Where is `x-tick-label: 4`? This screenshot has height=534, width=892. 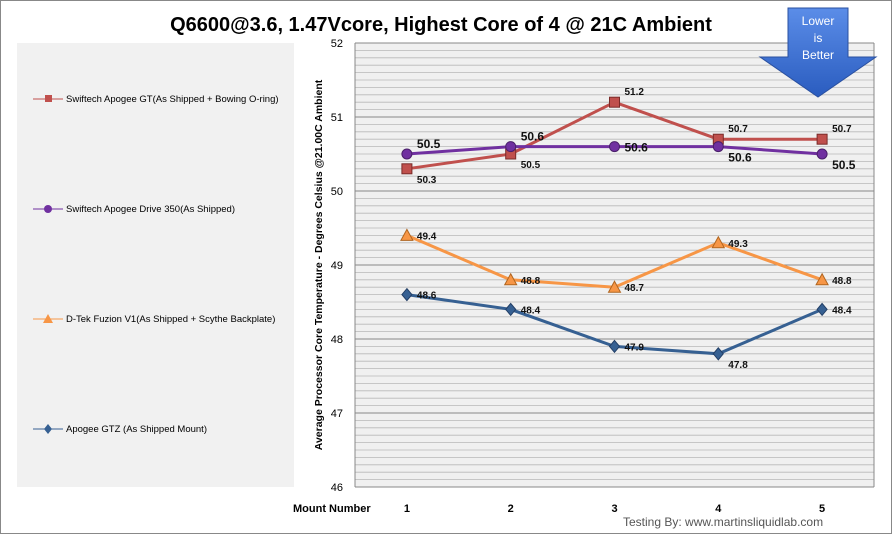
x-tick-label: 4 is located at coordinates (718, 509).